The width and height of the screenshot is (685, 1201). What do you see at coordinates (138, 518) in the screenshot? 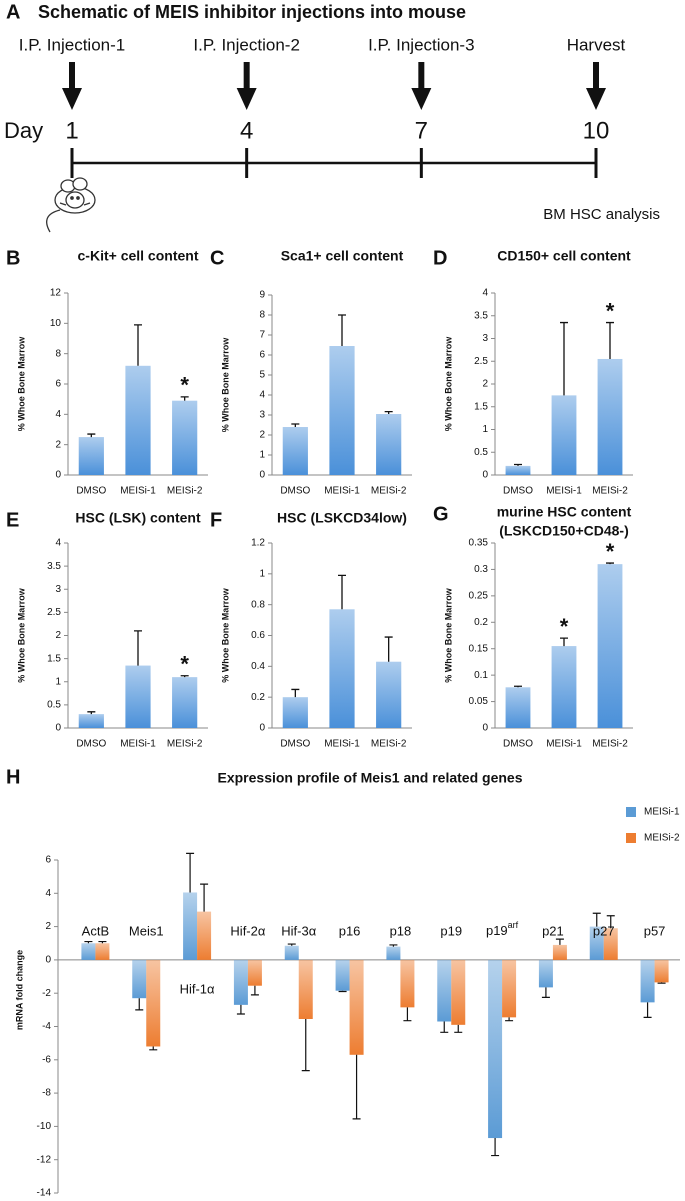
I see `chart-title: HSC (LSK) content` at bounding box center [138, 518].